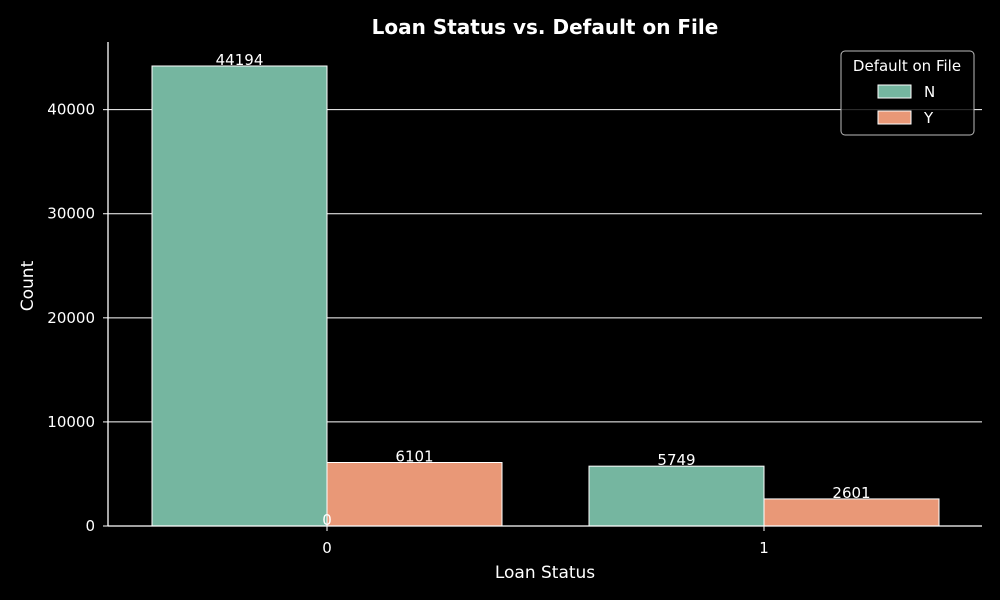 The image size is (1000, 600). What do you see at coordinates (327, 548) in the screenshot?
I see `x-tick-label: 0` at bounding box center [327, 548].